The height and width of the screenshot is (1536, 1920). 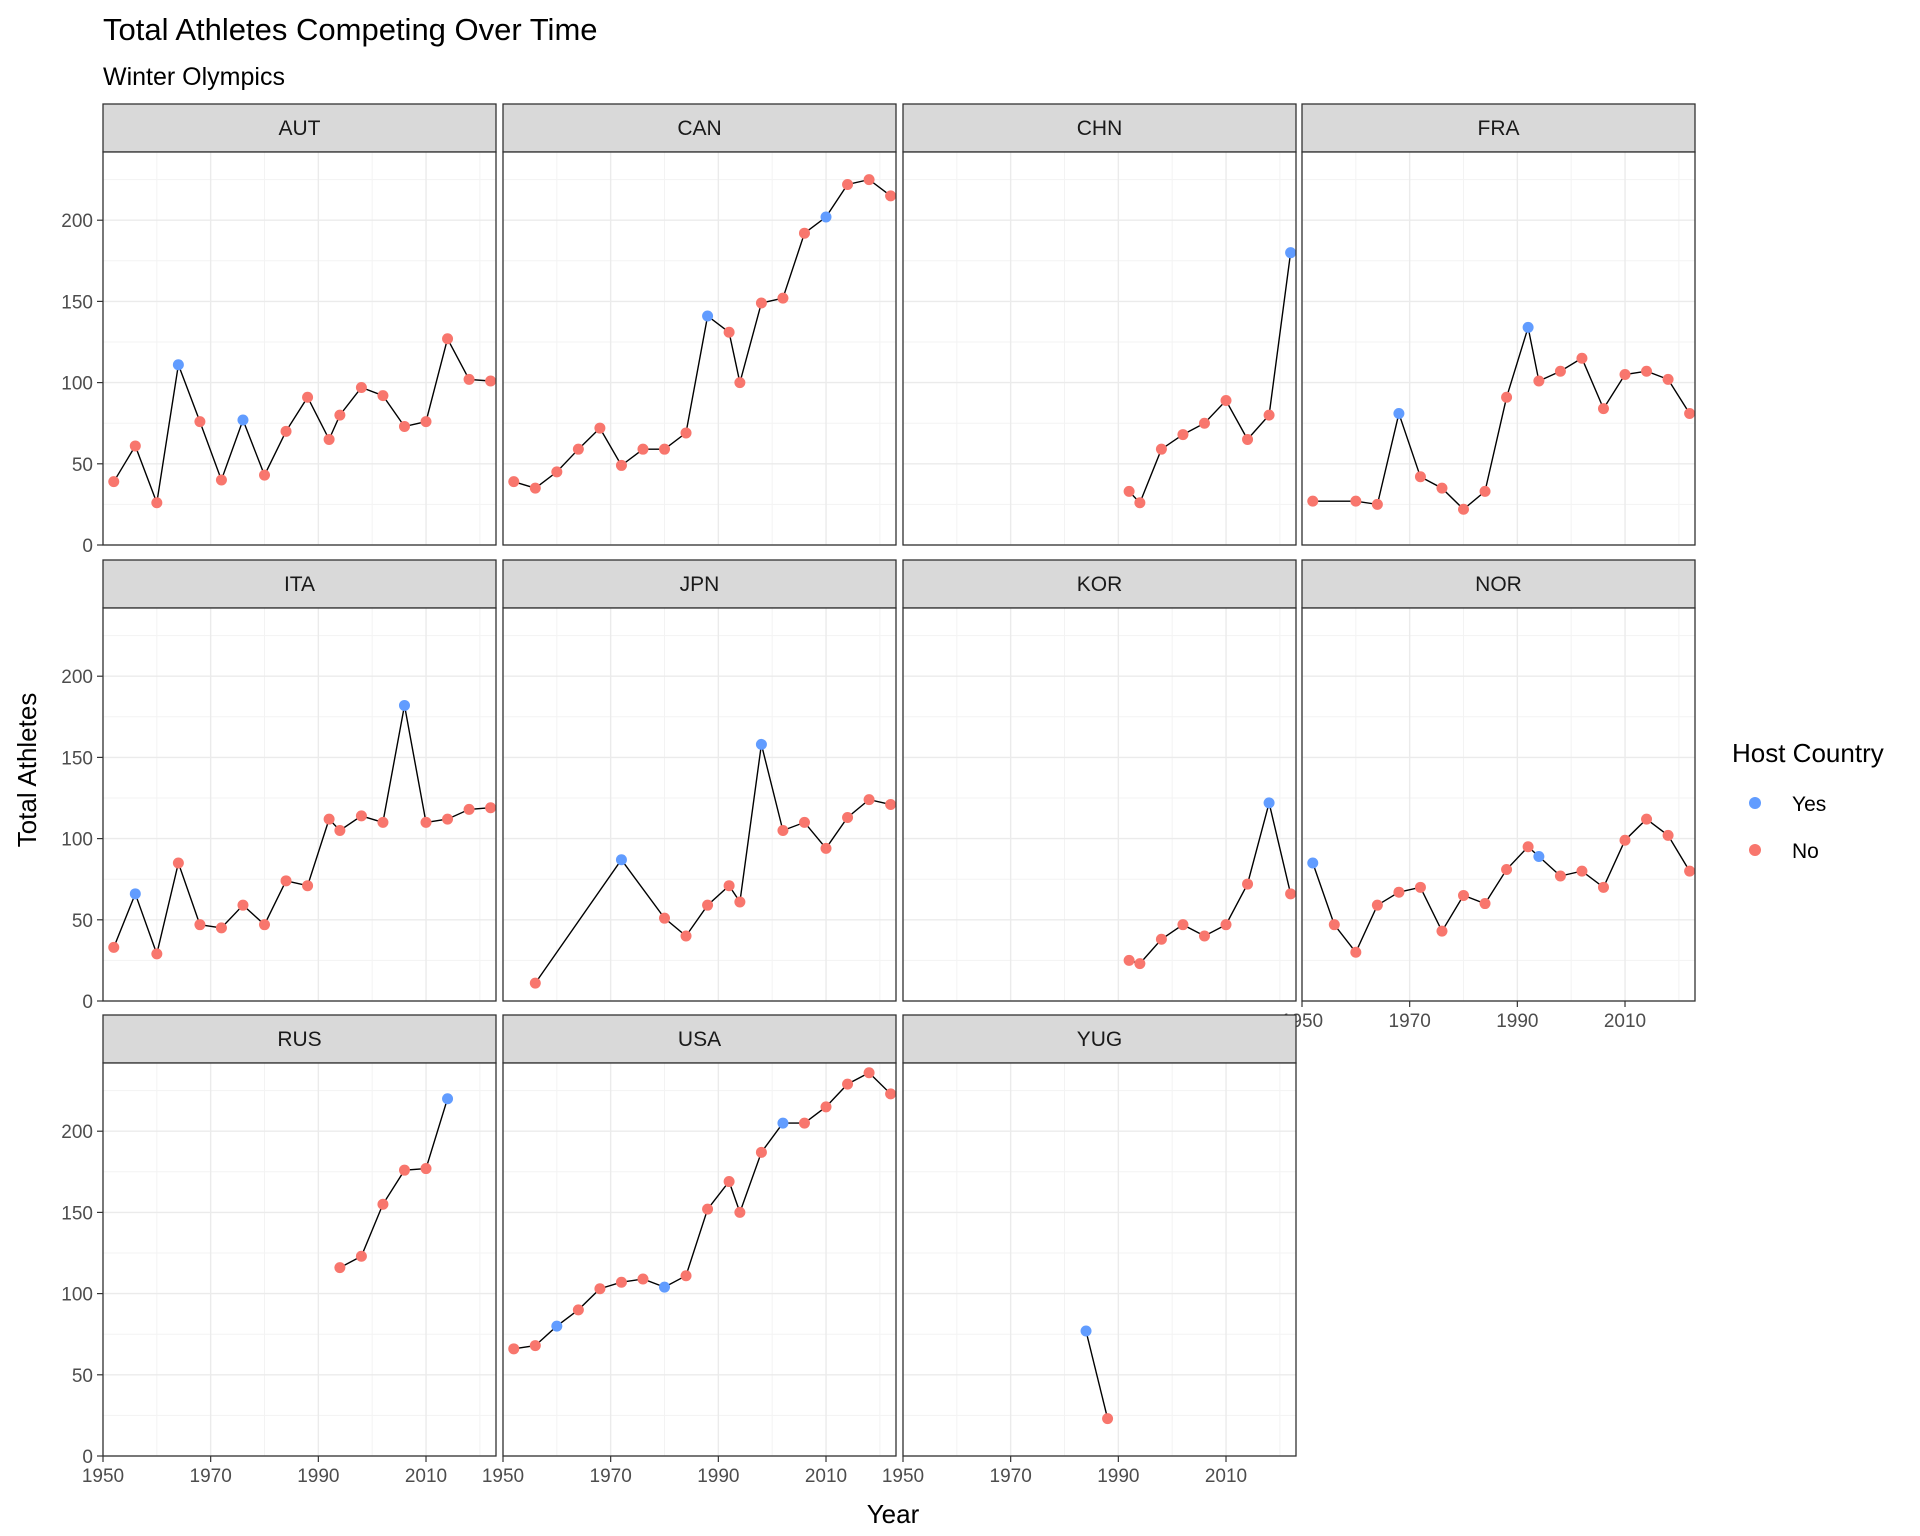 What do you see at coordinates (279, 1250) in the screenshot?
I see `facet-panel-rus: RUS 0 50 100 150 200 1950 1970 1990 2010` at bounding box center [279, 1250].